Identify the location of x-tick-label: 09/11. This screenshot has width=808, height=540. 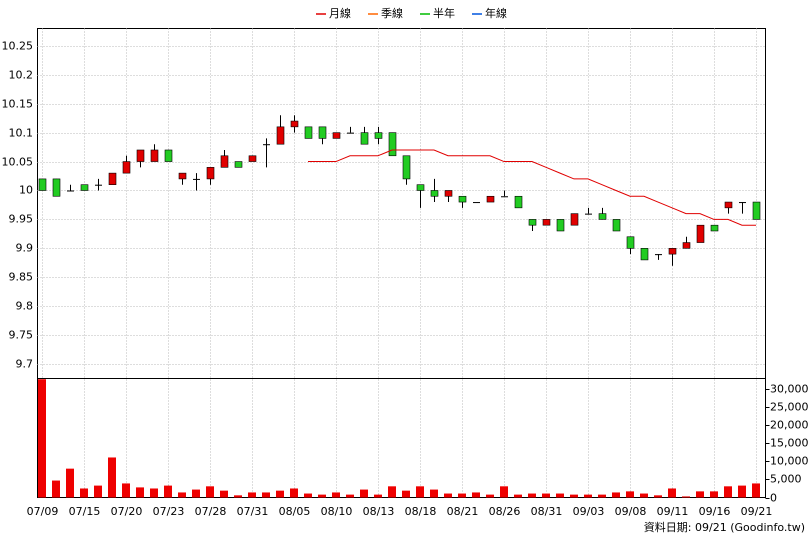
(673, 511).